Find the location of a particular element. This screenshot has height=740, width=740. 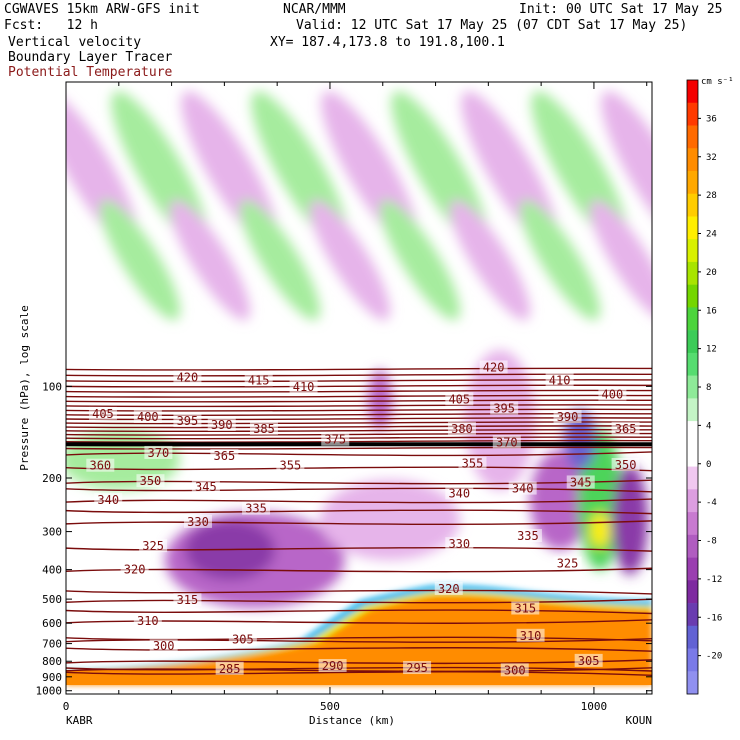

init-time: Init: 00 UTC Sat 17 May 25 is located at coordinates (621, 9).